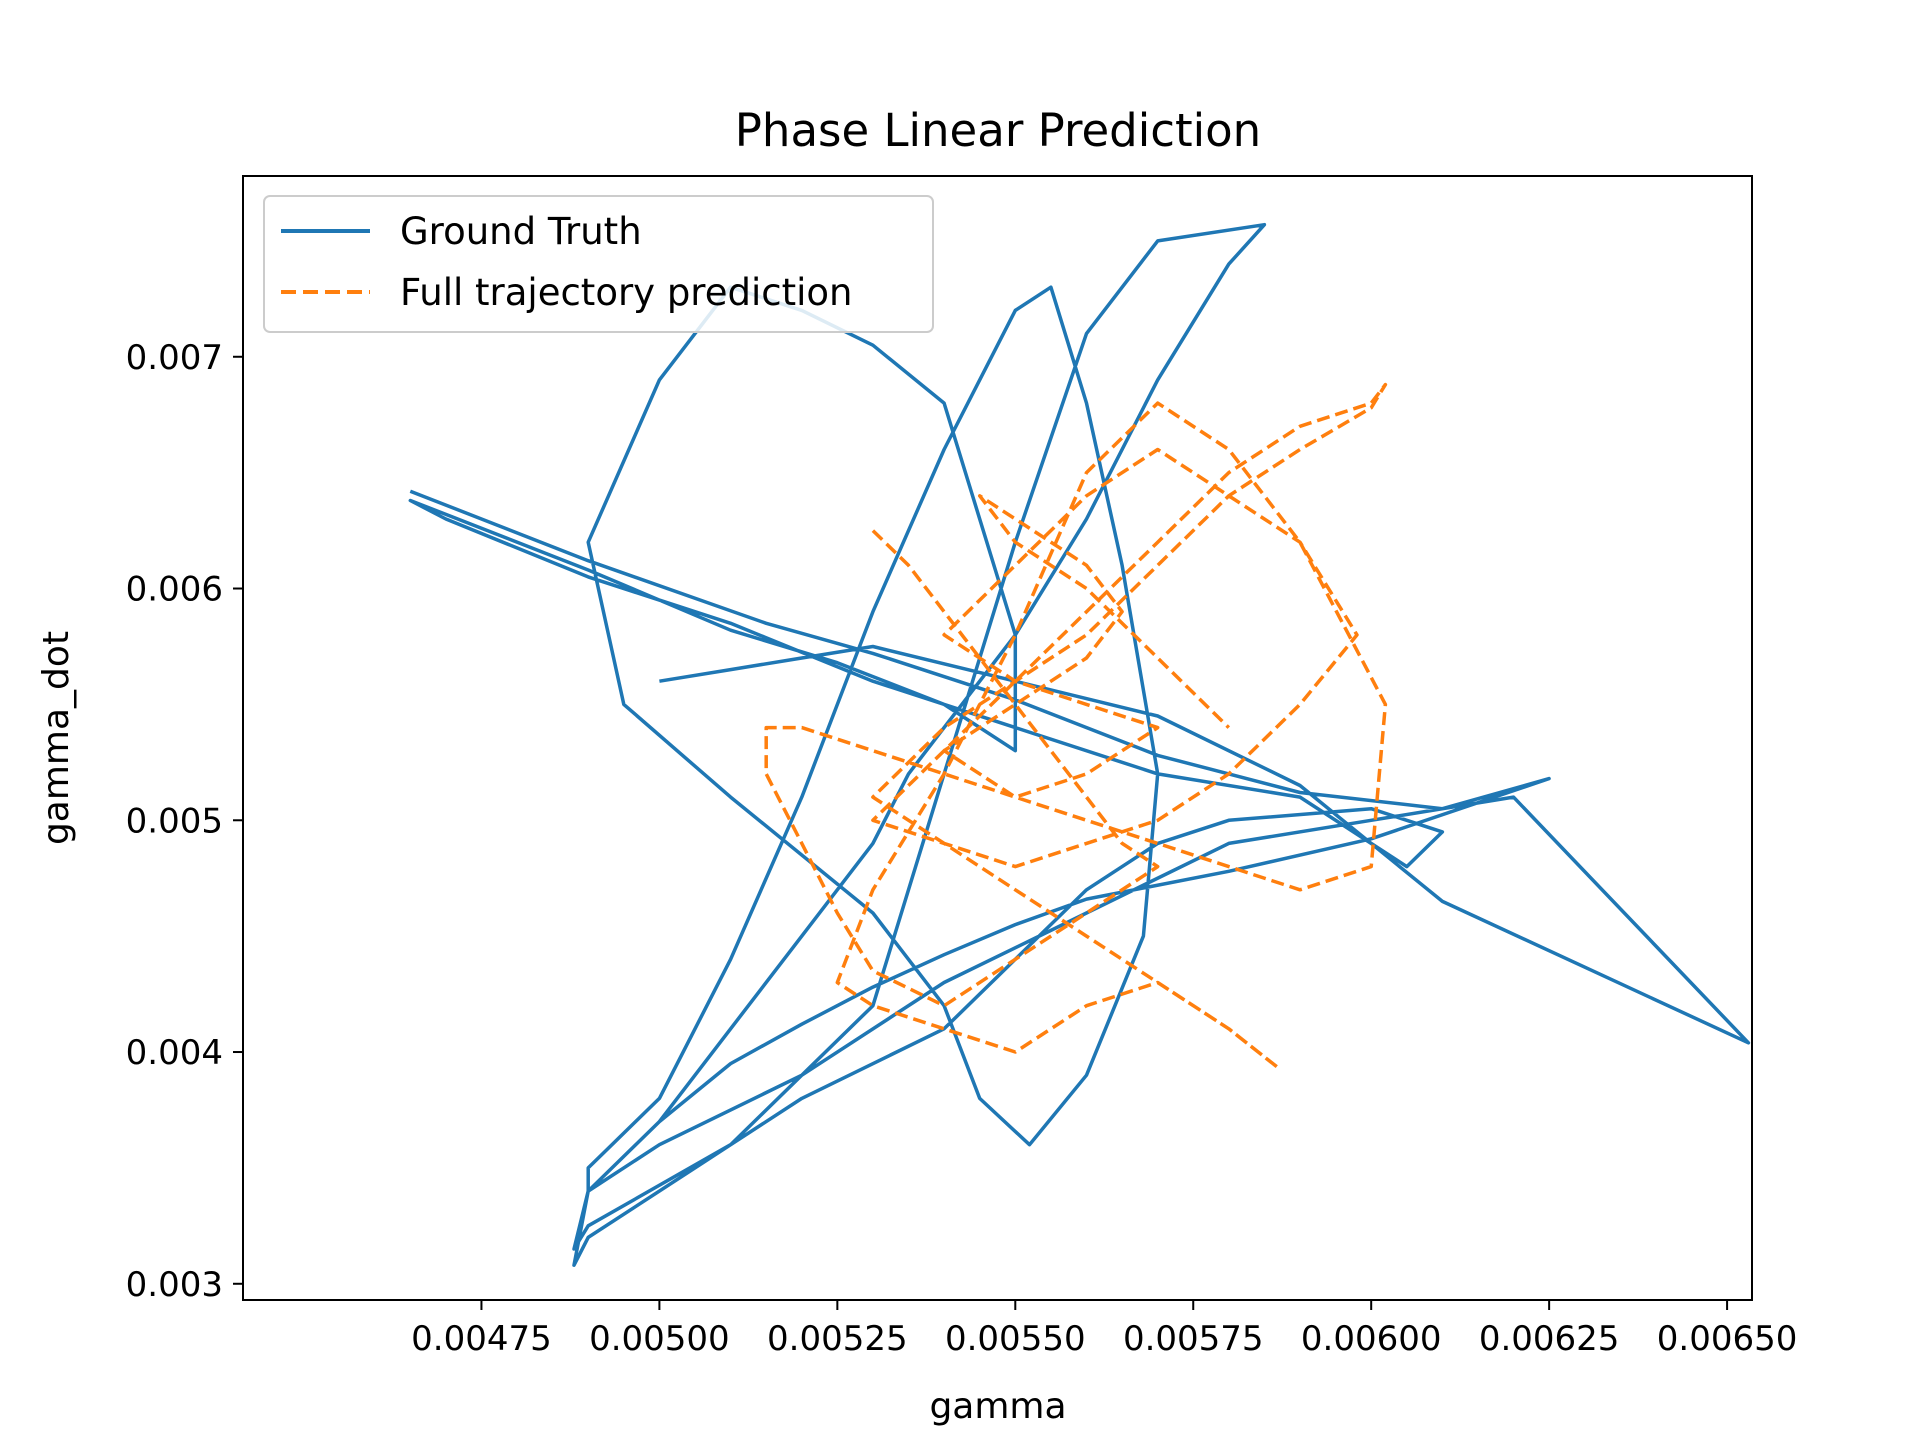 This screenshot has height=1440, width=1920. What do you see at coordinates (626, 292) in the screenshot?
I see `legend-label-prediction: Full trajectory prediction` at bounding box center [626, 292].